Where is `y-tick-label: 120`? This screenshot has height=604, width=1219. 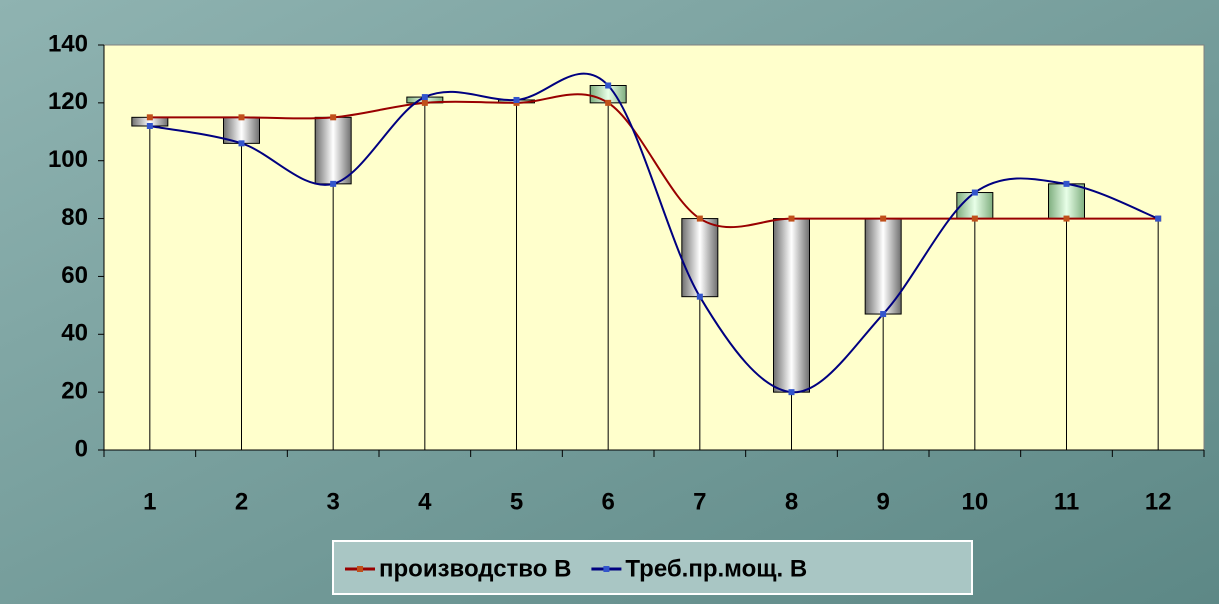 y-tick-label: 120 is located at coordinates (68, 101).